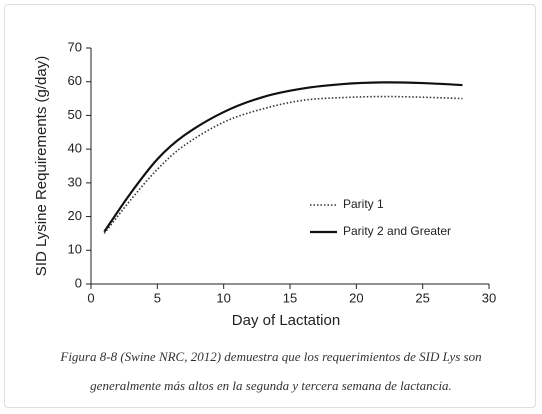  I want to click on y-axis-label: SID Lysine Requirements (g/day), so click(41, 166).